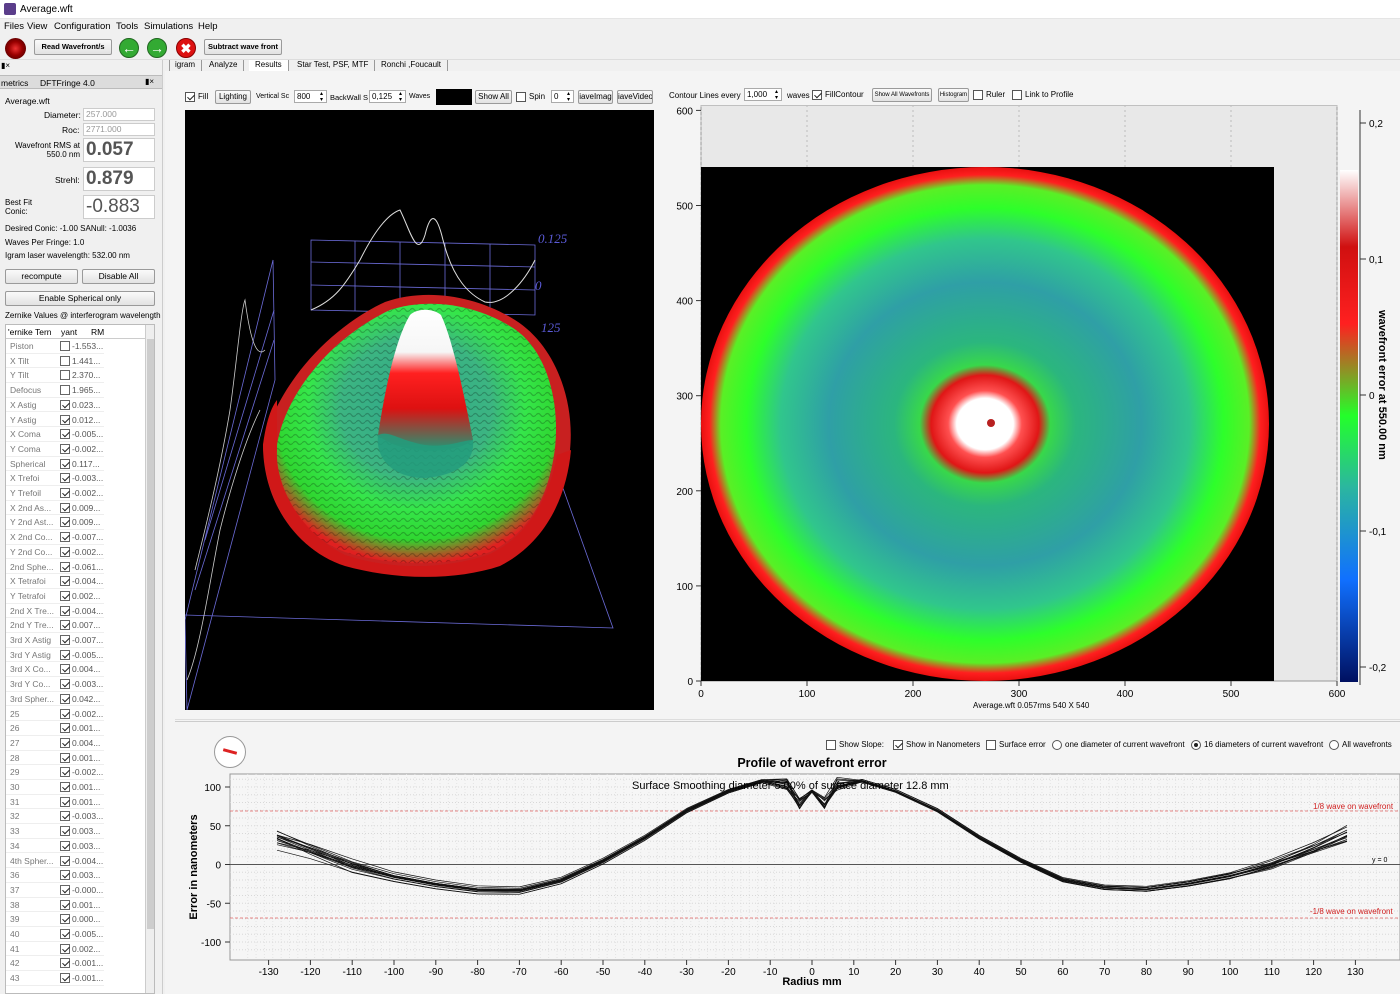 Image resolution: width=1400 pixels, height=994 pixels. Describe the element at coordinates (831, 744) in the screenshot. I see `show-slope-checkbox` at that location.